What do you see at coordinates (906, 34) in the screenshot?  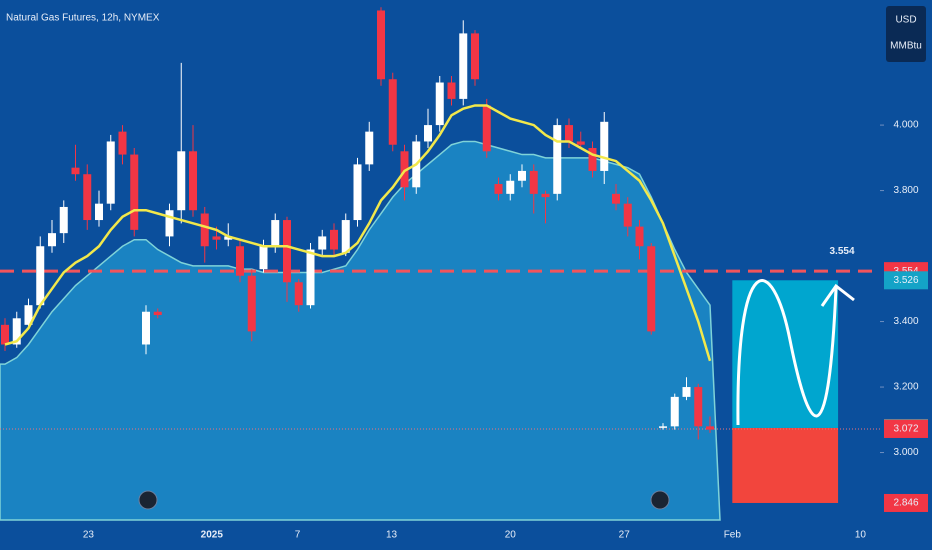 I see `unit-box` at bounding box center [906, 34].